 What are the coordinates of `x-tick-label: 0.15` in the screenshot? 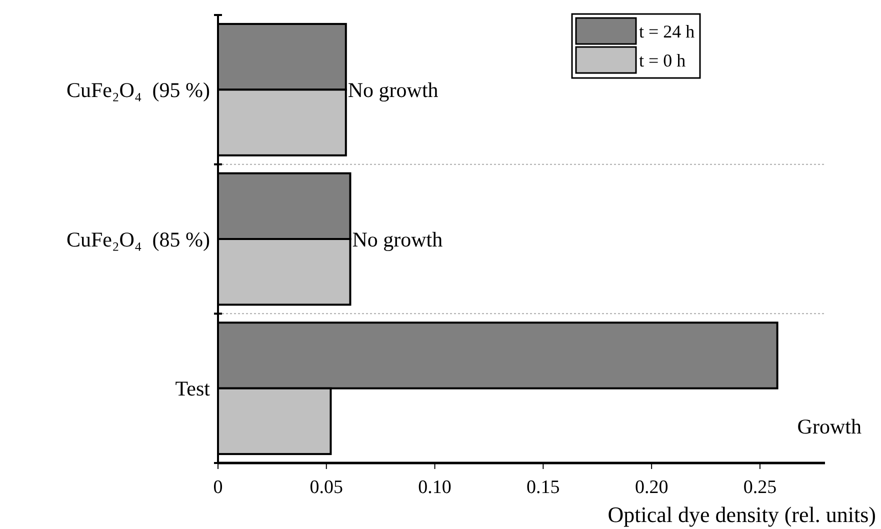 It's located at (543, 487).